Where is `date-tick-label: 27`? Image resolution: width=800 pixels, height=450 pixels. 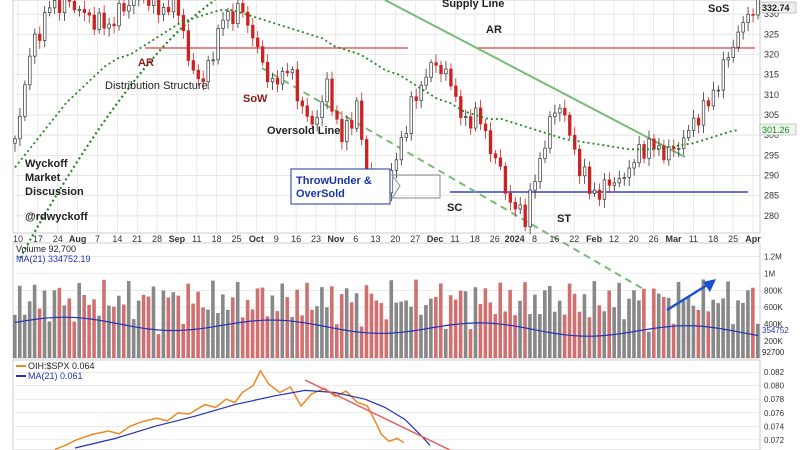
date-tick-label: 27 is located at coordinates (415, 239).